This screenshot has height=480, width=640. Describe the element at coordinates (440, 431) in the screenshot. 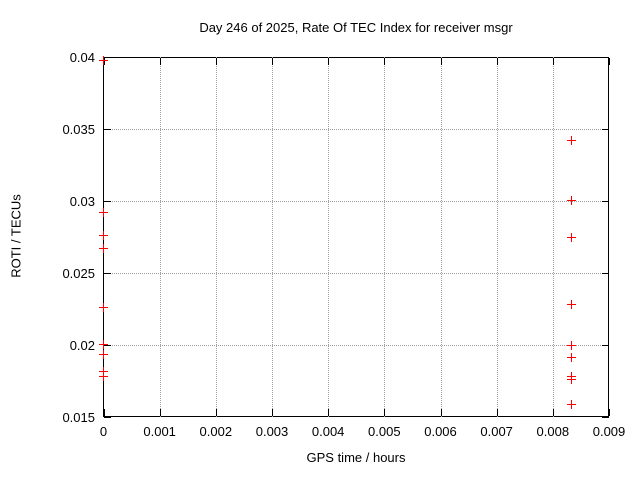

I see `x-tick-label: 0.006` at that location.